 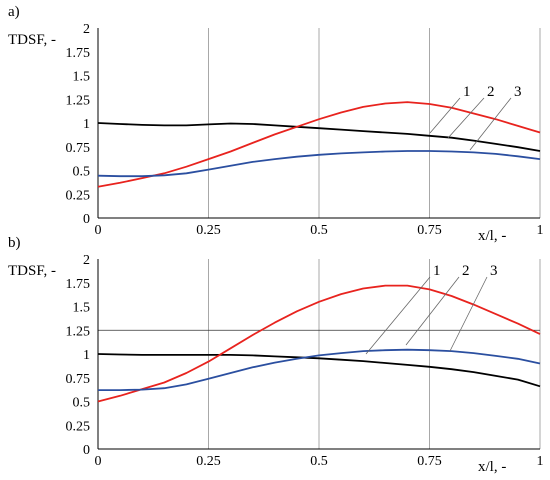 What do you see at coordinates (14, 243) in the screenshot?
I see `panel-label: b)` at bounding box center [14, 243].